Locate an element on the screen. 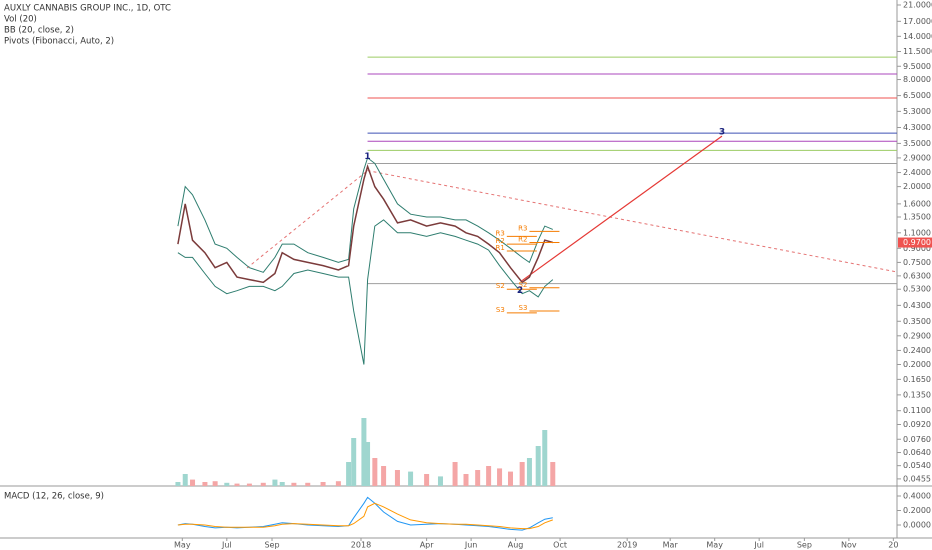 This screenshot has height=550, width=932. y-tick-label: 9.5000 is located at coordinates (917, 66).